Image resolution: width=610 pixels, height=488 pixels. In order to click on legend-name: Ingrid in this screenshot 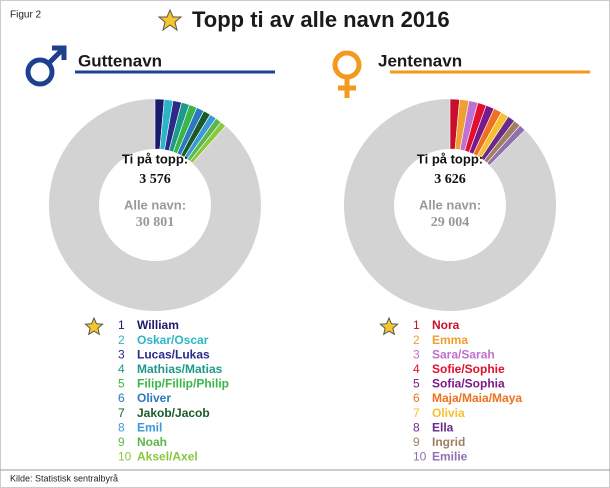, I will do `click(448, 442)`.